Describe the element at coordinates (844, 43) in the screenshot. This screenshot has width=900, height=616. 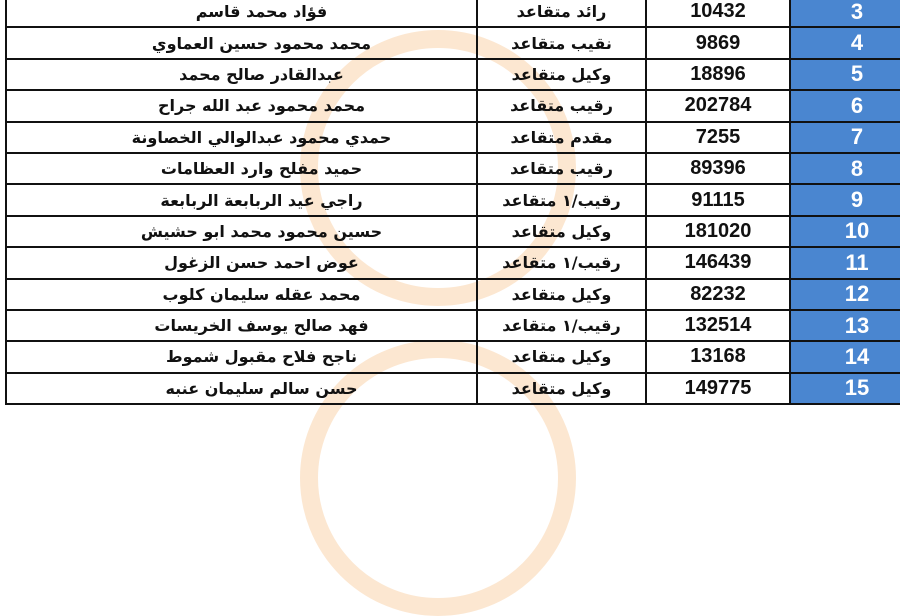
I see `index-cell: 4` at that location.